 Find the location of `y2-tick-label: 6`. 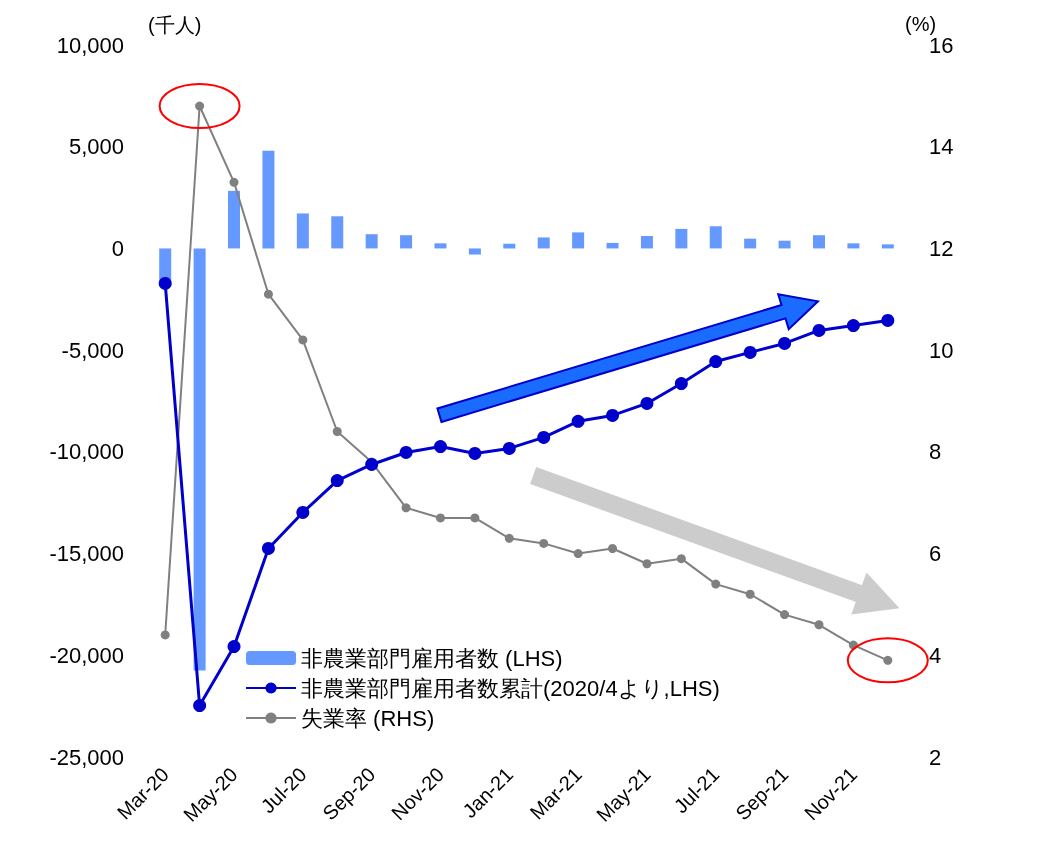

y2-tick-label: 6 is located at coordinates (935, 554).